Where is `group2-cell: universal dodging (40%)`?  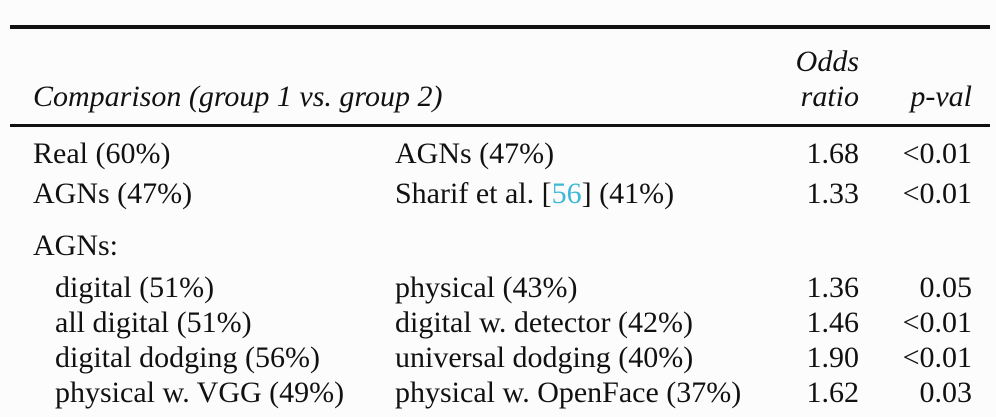
group2-cell: universal dodging (40%) is located at coordinates (544, 357).